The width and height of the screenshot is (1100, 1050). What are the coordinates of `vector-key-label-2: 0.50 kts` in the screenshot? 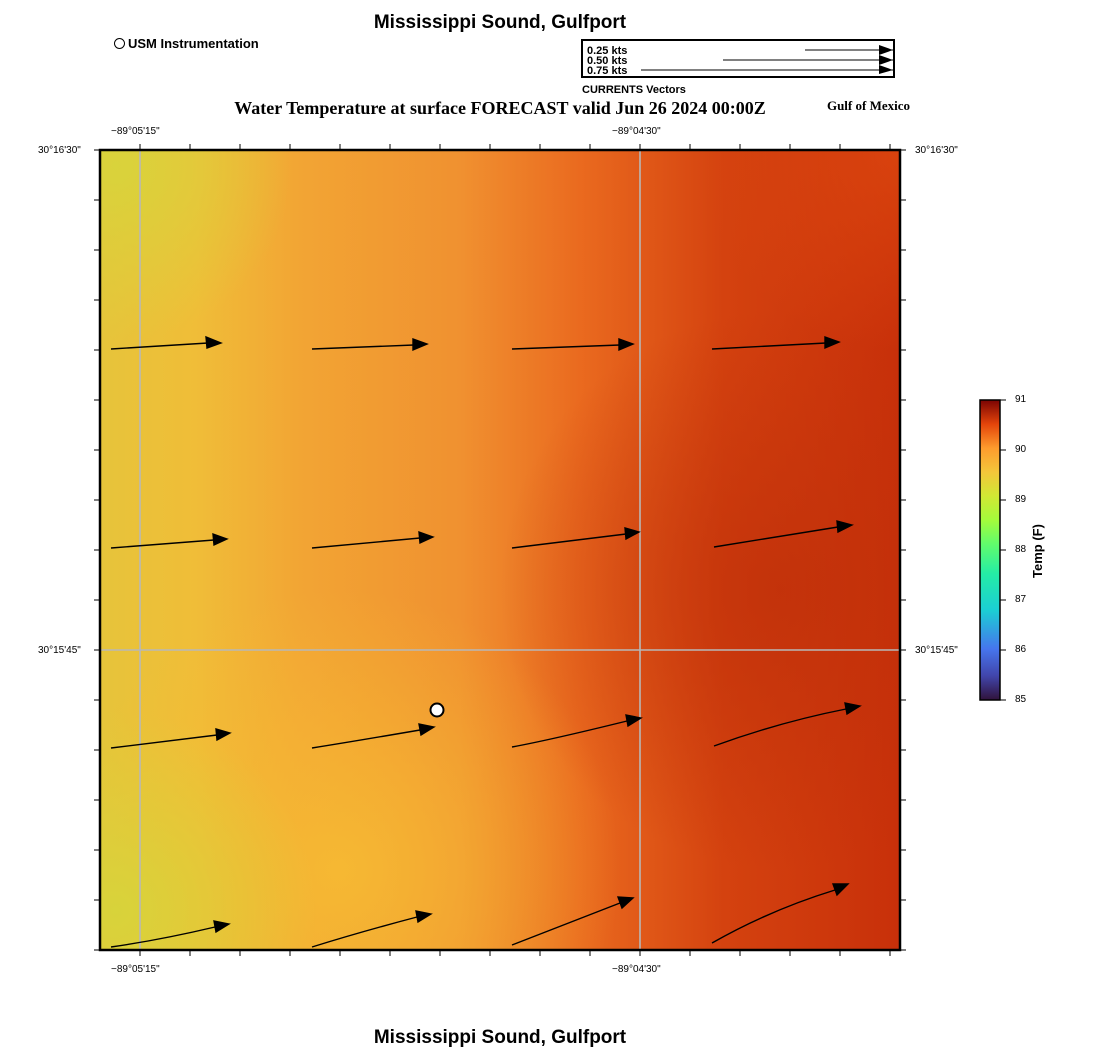 It's located at (607, 61).